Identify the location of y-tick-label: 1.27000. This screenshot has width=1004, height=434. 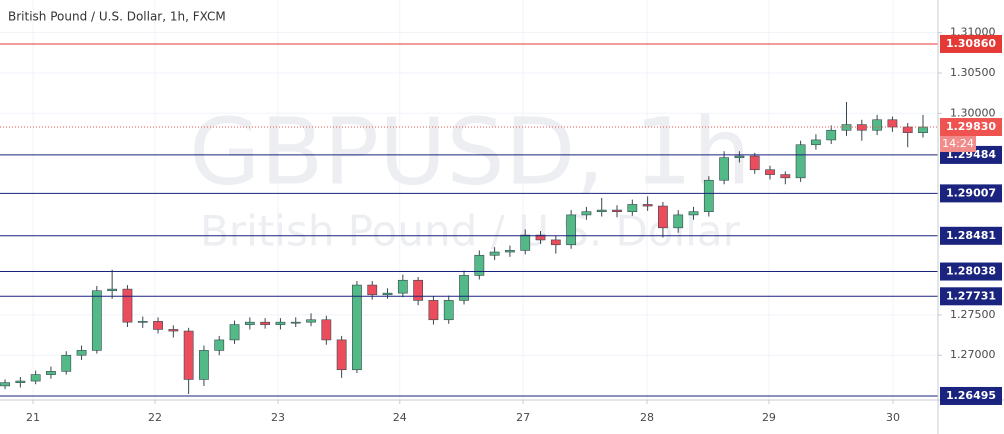
(973, 354).